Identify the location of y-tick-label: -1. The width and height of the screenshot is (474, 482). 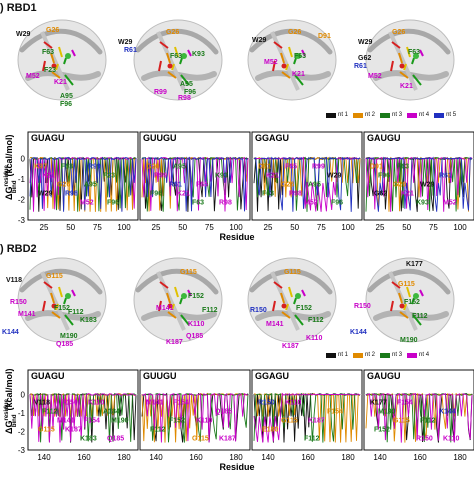
(22, 413).